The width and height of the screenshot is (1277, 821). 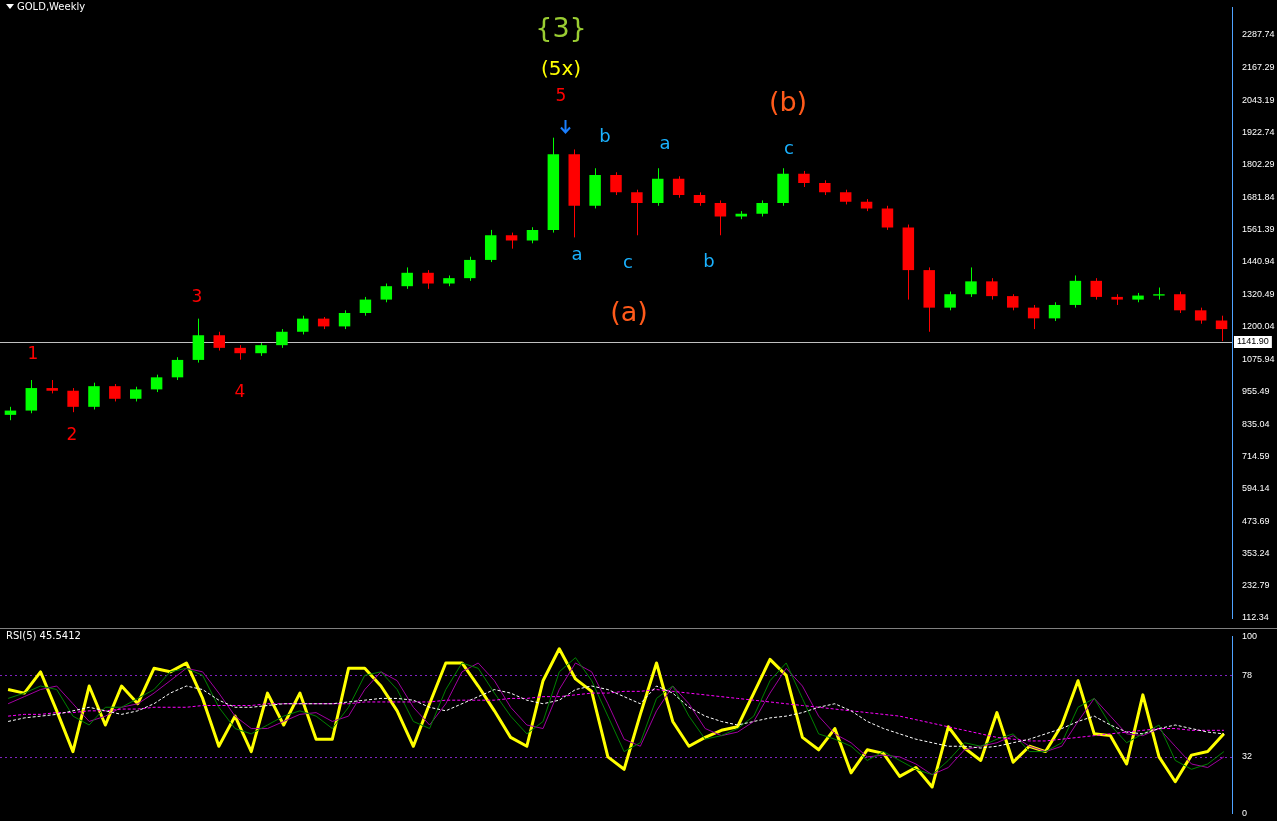 I want to click on y-tick-label: 1681.84, so click(x=1258, y=196).